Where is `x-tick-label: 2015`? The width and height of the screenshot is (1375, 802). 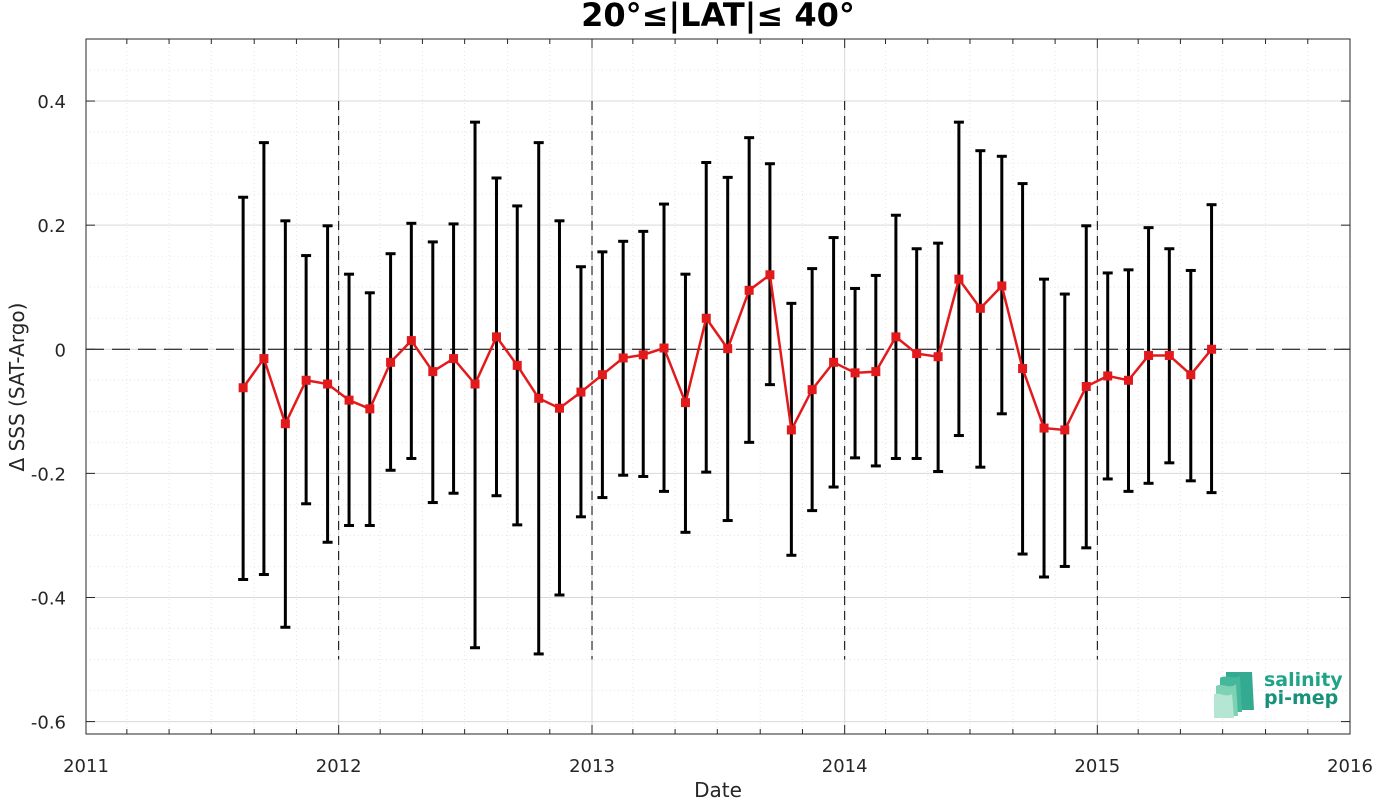 x-tick-label: 2015 is located at coordinates (1097, 766).